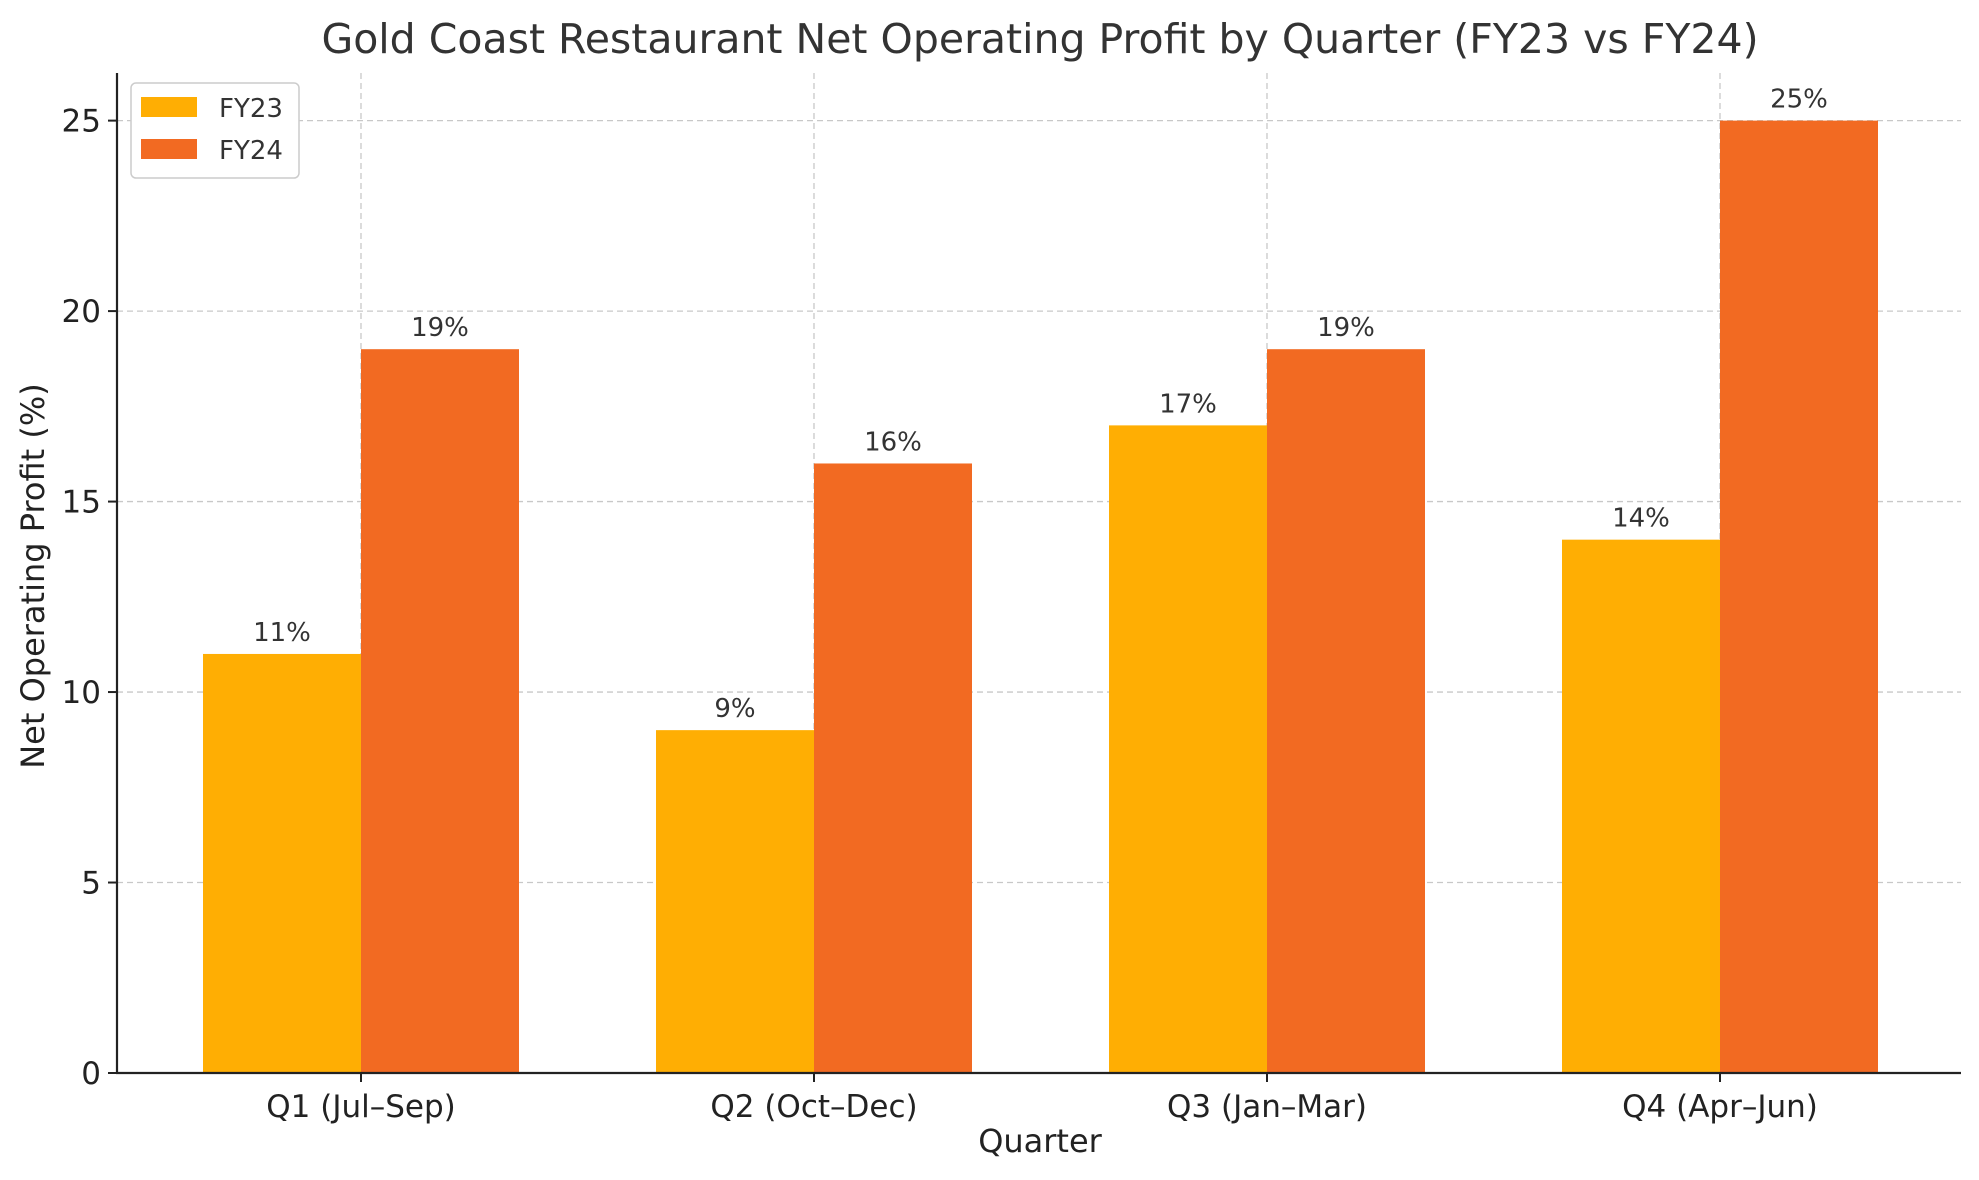 The width and height of the screenshot is (1979, 1180). What do you see at coordinates (169, 149) in the screenshot?
I see `legend-swatch-fy24` at bounding box center [169, 149].